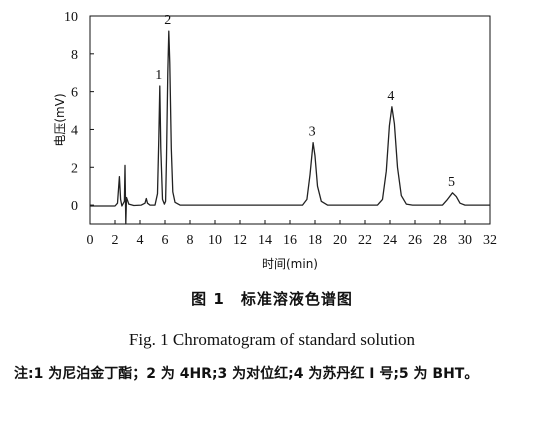 This screenshot has width=544, height=424. Describe the element at coordinates (165, 240) in the screenshot. I see `x-tick-label: 6` at that location.